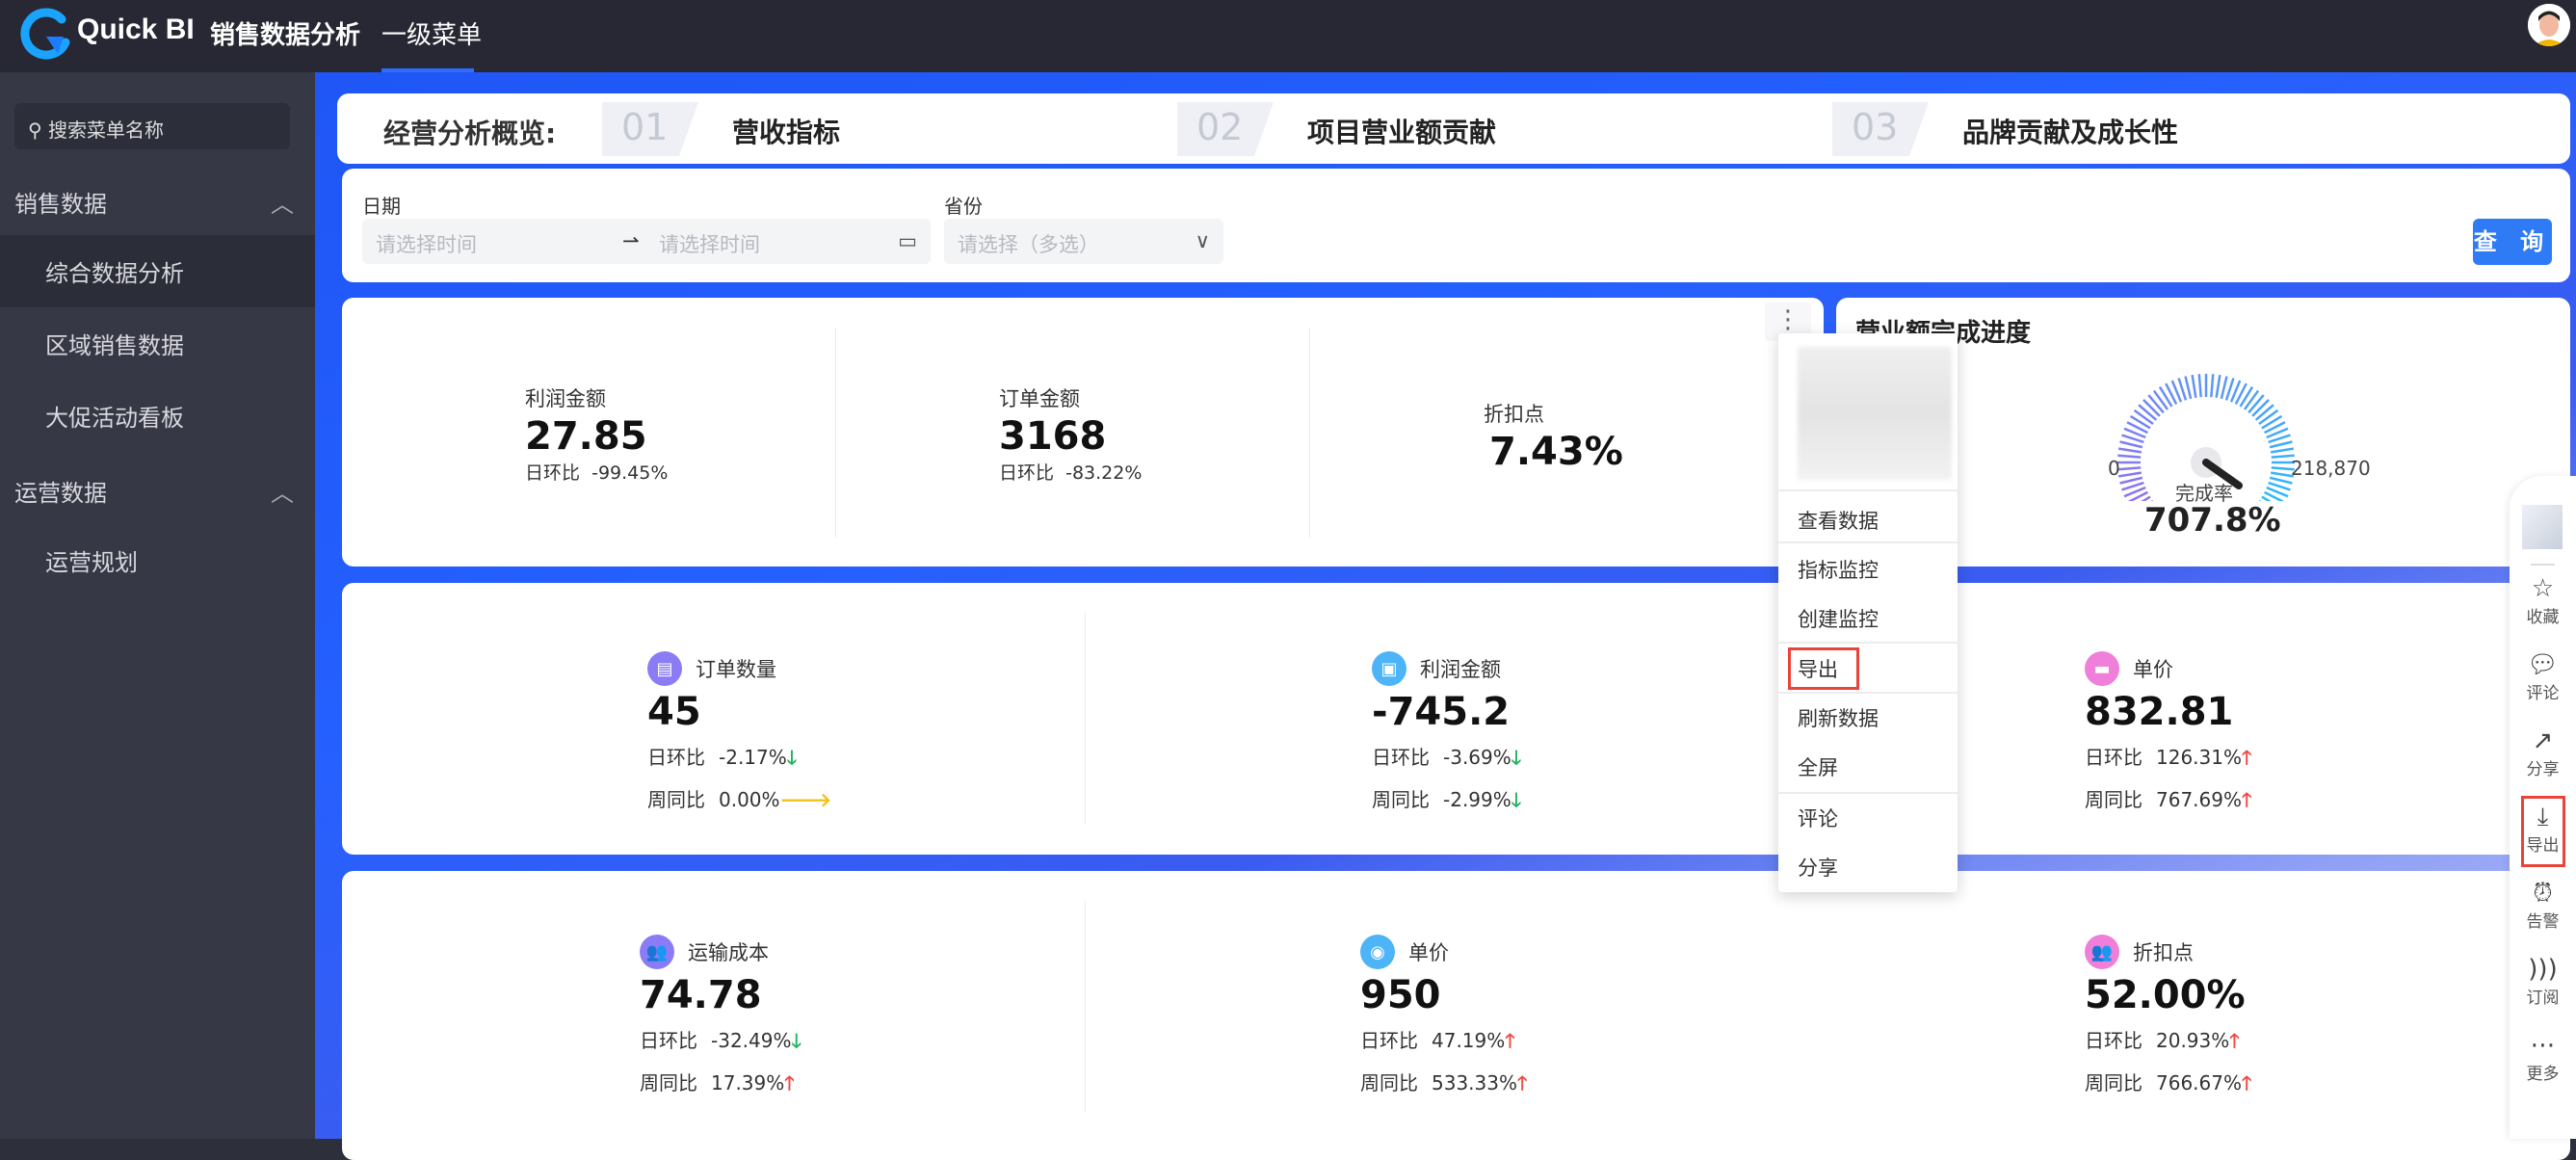 The width and height of the screenshot is (2576, 1160). What do you see at coordinates (136, 29) in the screenshot?
I see `brand-name: Quick BI` at bounding box center [136, 29].